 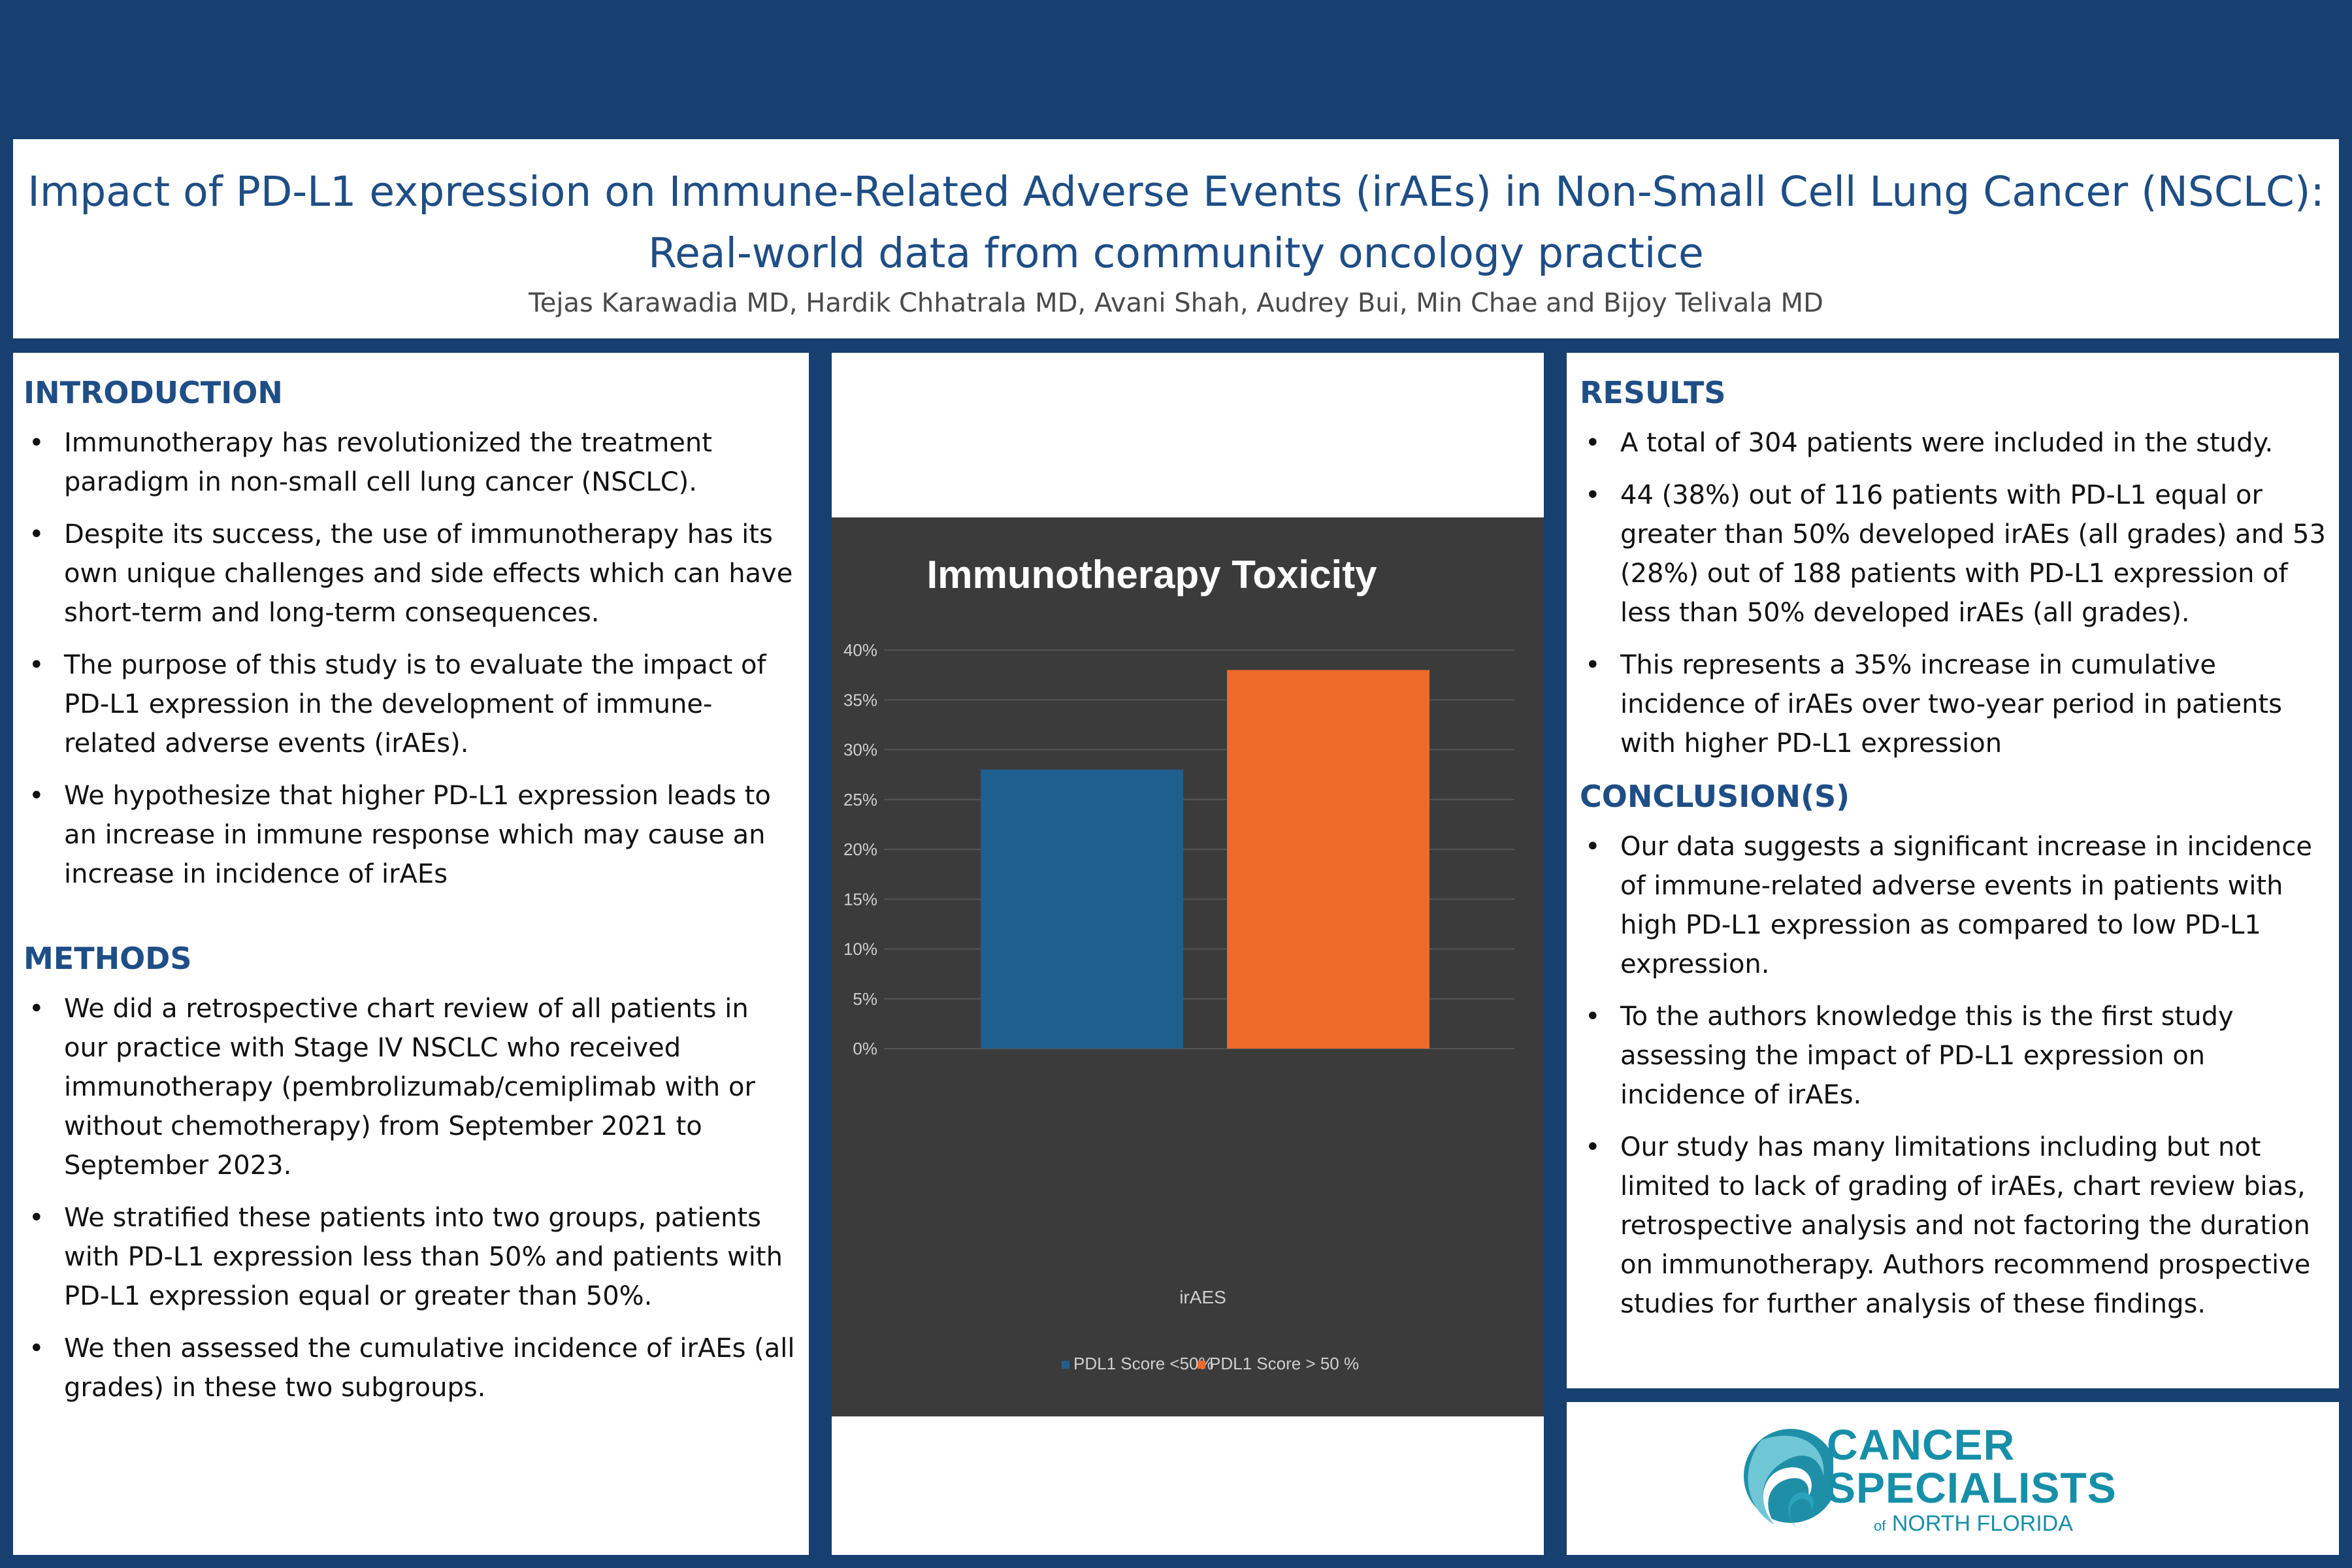 What do you see at coordinates (108, 958) in the screenshot?
I see `methods-heading: METHODS` at bounding box center [108, 958].